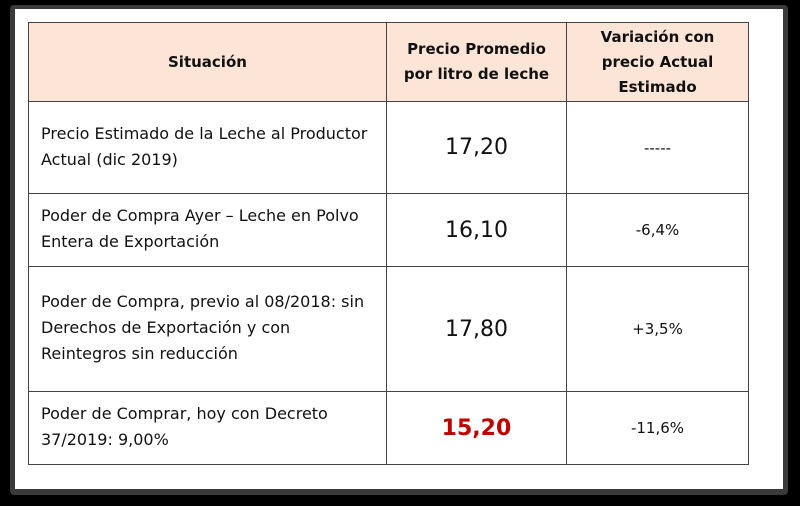 Image resolution: width=800 pixels, height=506 pixels. Describe the element at coordinates (657, 428) in the screenshot. I see `table-cell: -11,6%` at that location.